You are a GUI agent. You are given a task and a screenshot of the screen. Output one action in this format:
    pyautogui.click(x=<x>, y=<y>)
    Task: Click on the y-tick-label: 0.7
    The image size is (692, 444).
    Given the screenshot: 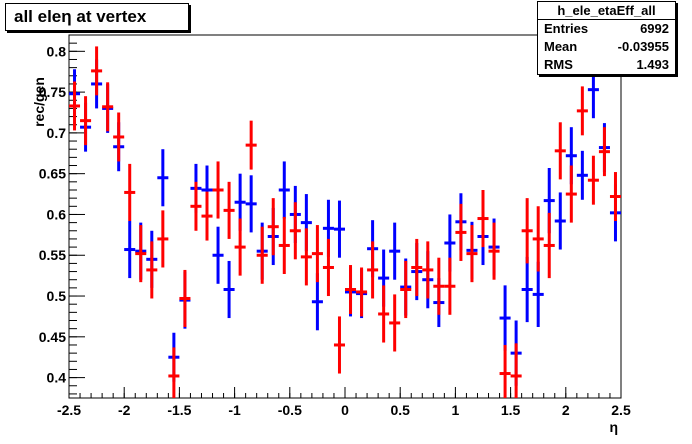 What is the action you would take?
    pyautogui.click(x=57, y=133)
    